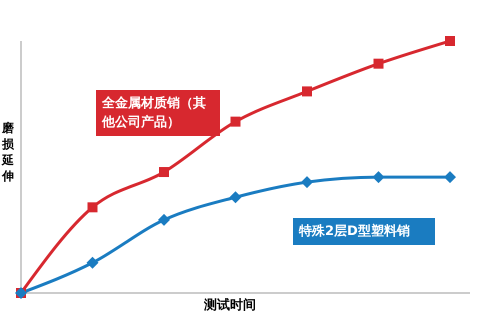 The width and height of the screenshot is (480, 320). Describe the element at coordinates (8, 152) in the screenshot. I see `y-axis-title: 磨损延伸` at that location.